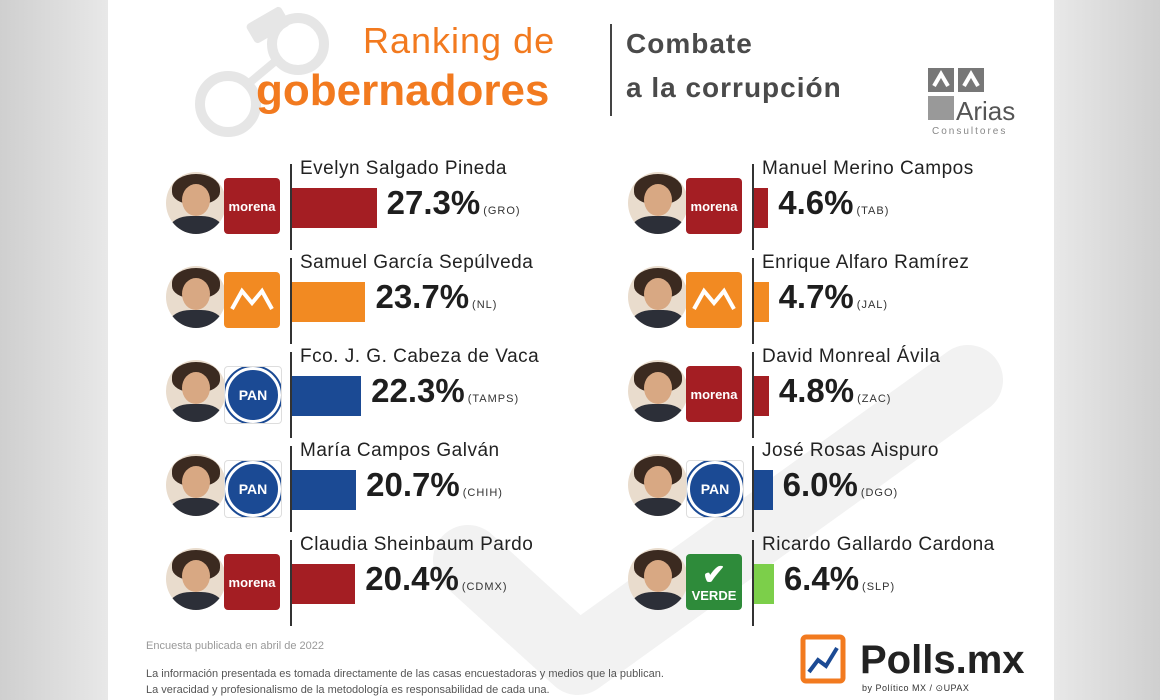 The height and width of the screenshot is (700, 1160). Describe the element at coordinates (986, 111) in the screenshot. I see `arias-brand-name: Arias` at that location.